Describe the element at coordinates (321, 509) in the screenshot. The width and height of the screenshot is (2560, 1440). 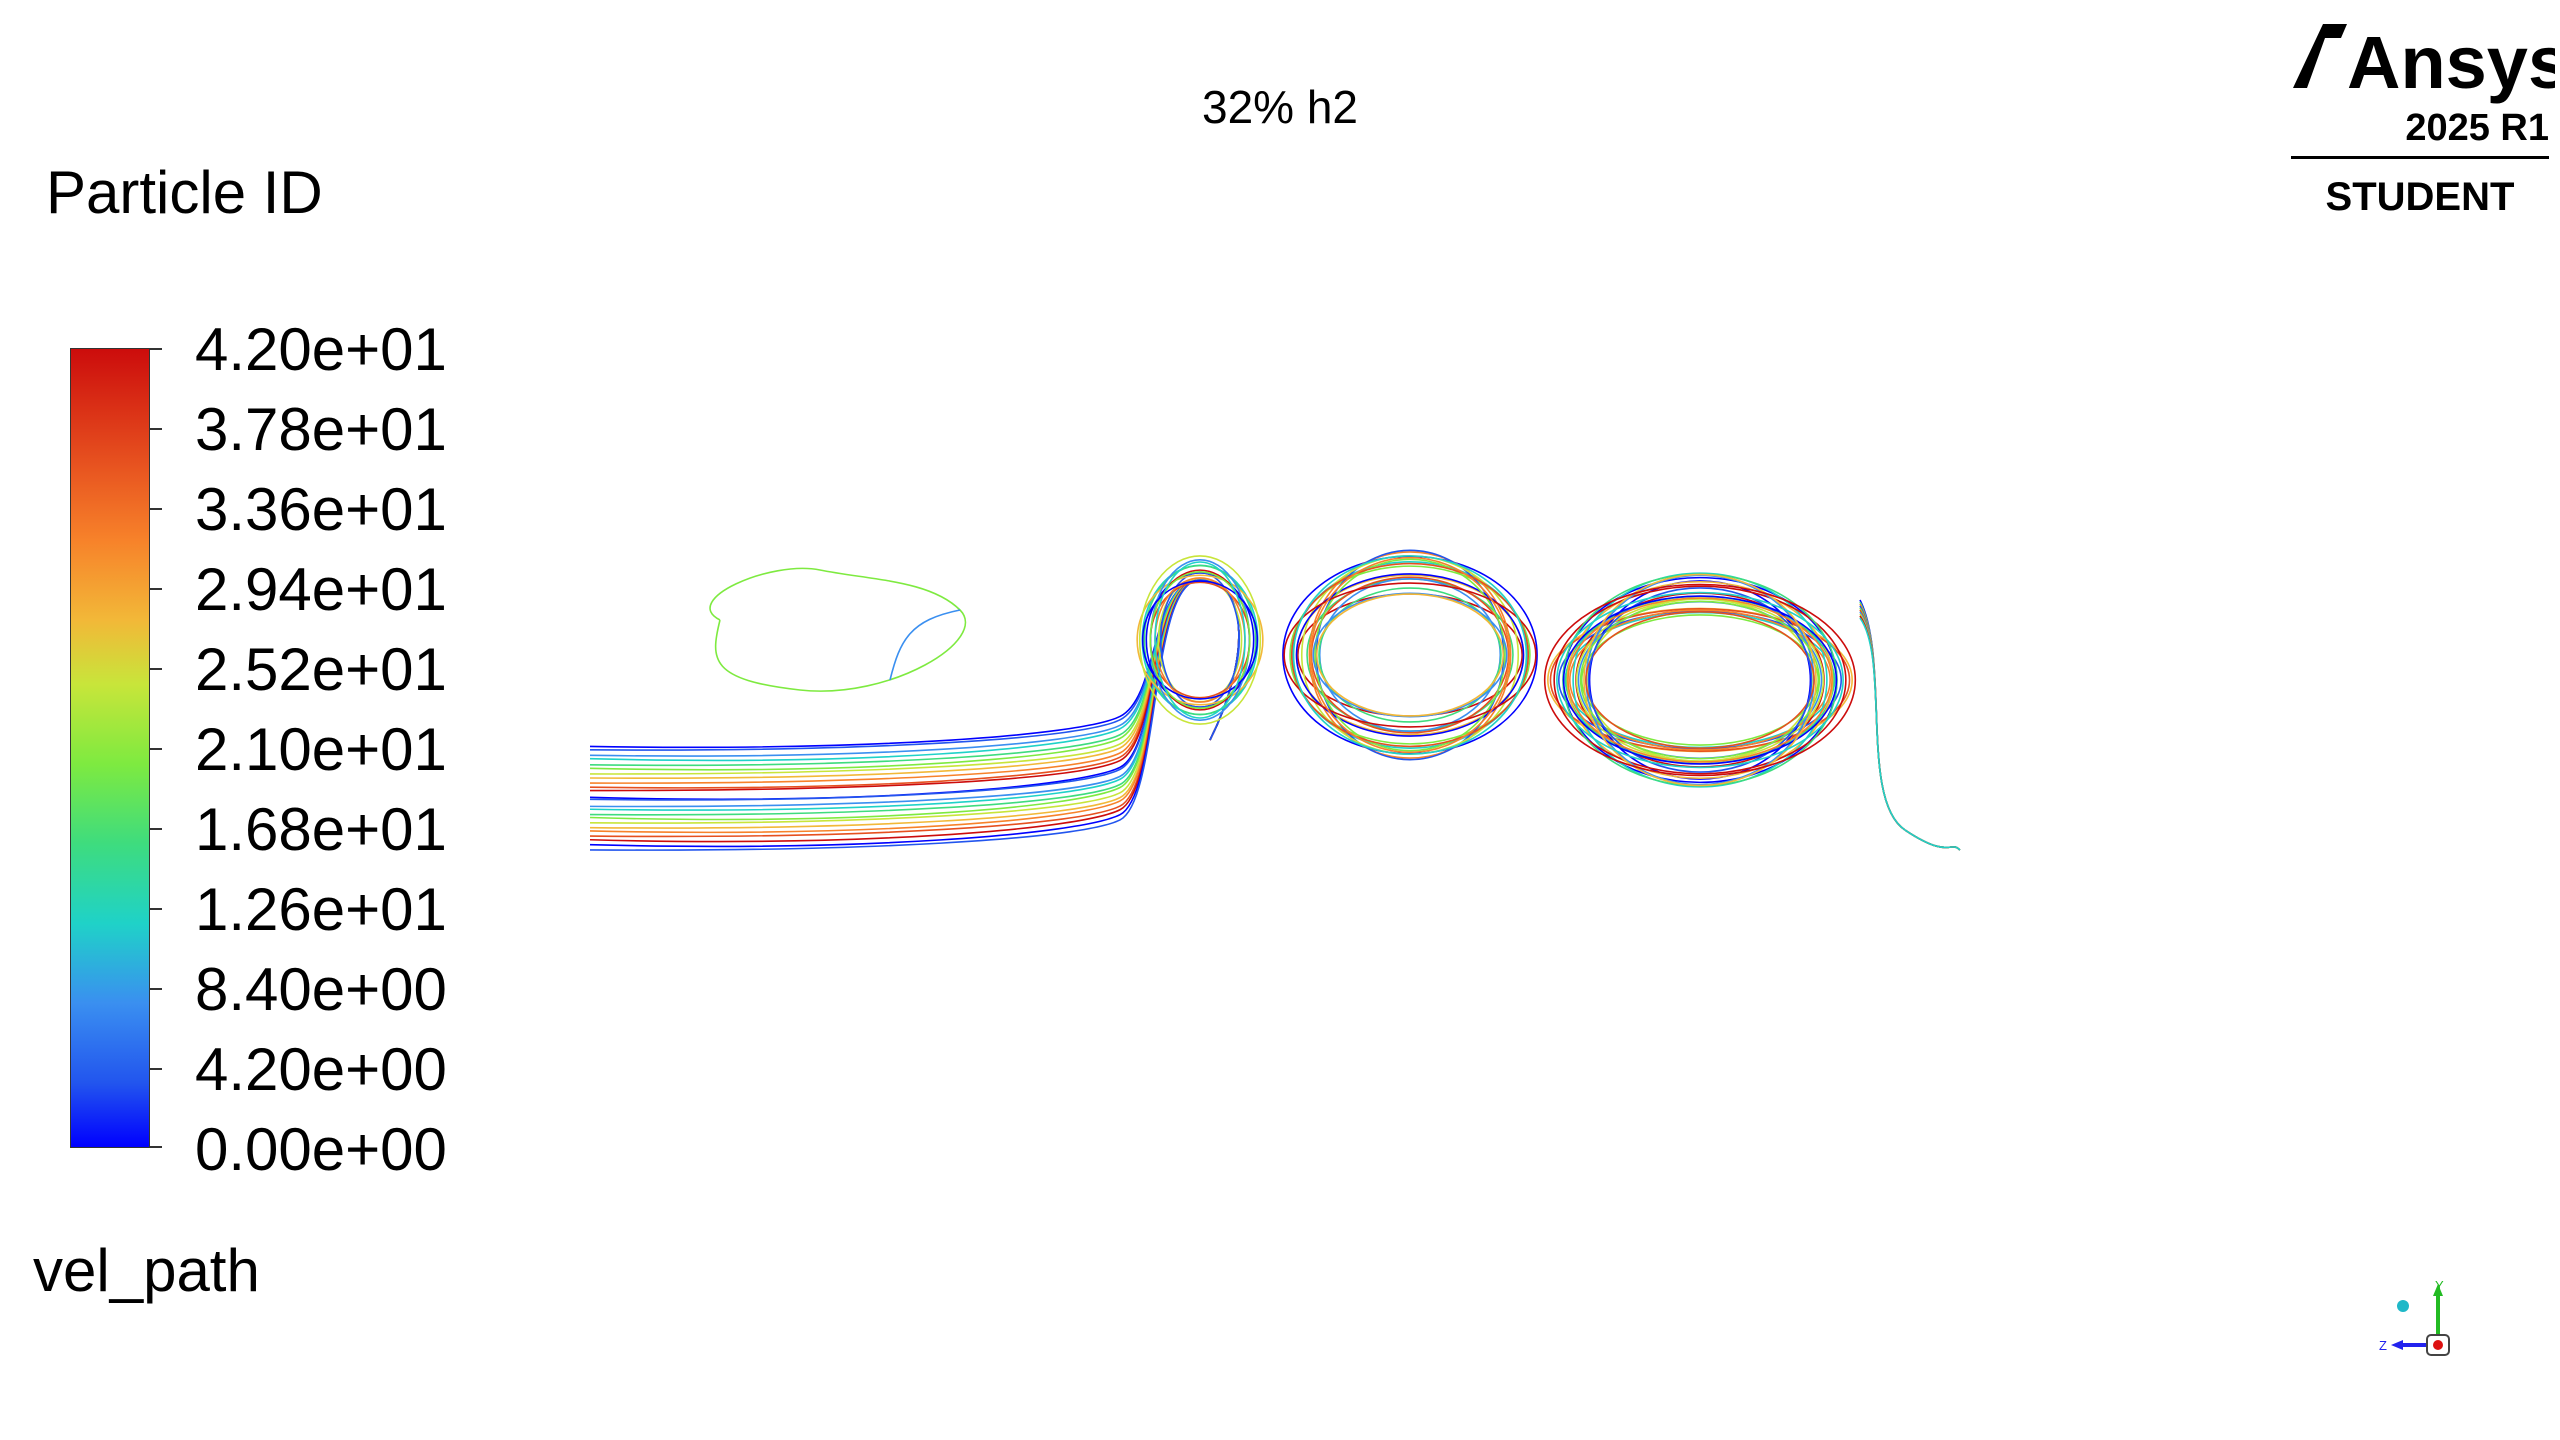
I see `legend-tick-label: 3.36e+01` at that location.